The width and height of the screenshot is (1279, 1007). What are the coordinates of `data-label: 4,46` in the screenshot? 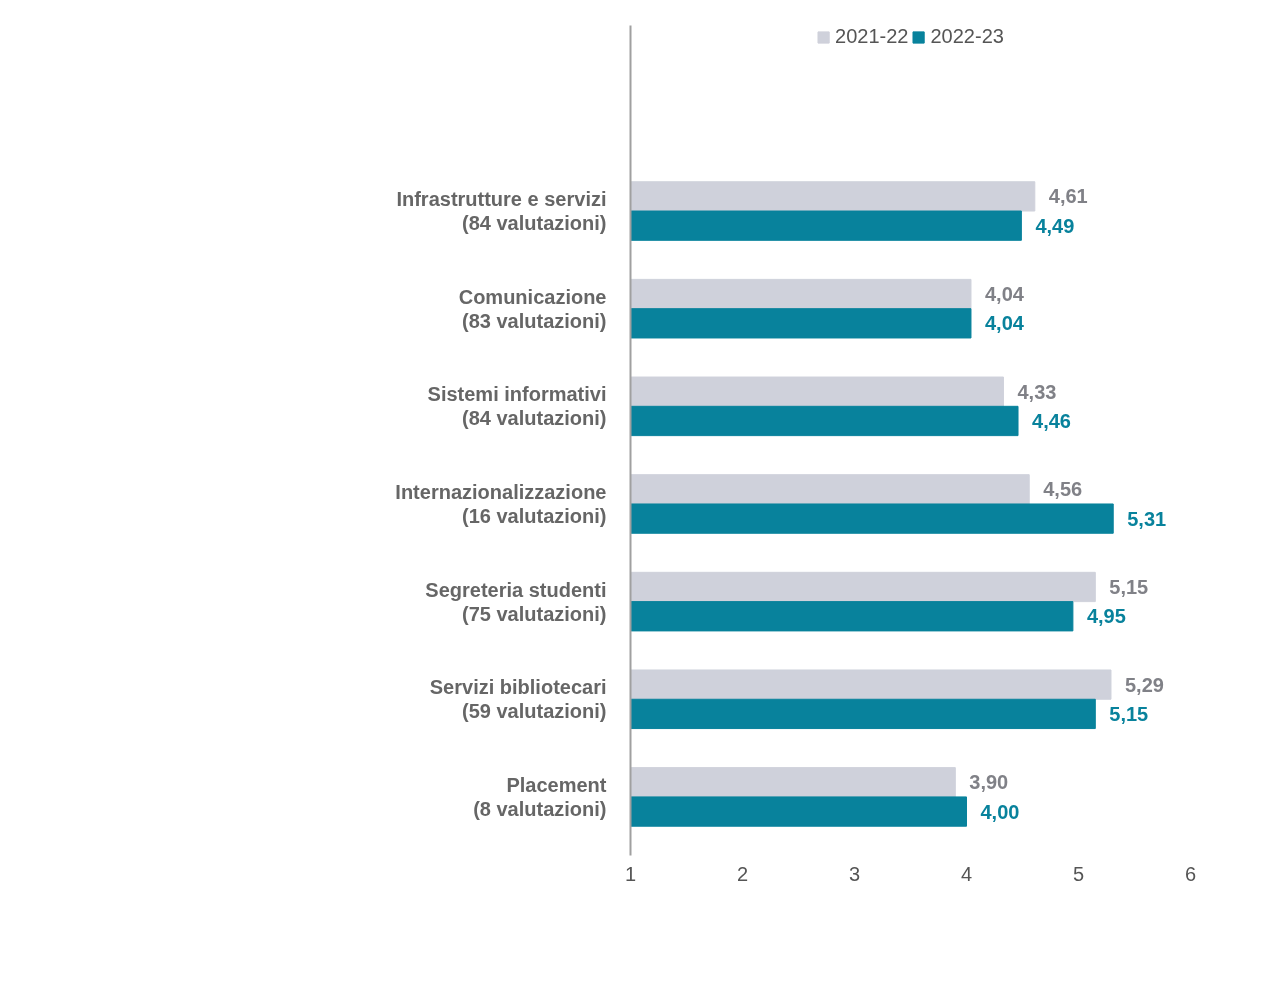 It's located at (1051, 420).